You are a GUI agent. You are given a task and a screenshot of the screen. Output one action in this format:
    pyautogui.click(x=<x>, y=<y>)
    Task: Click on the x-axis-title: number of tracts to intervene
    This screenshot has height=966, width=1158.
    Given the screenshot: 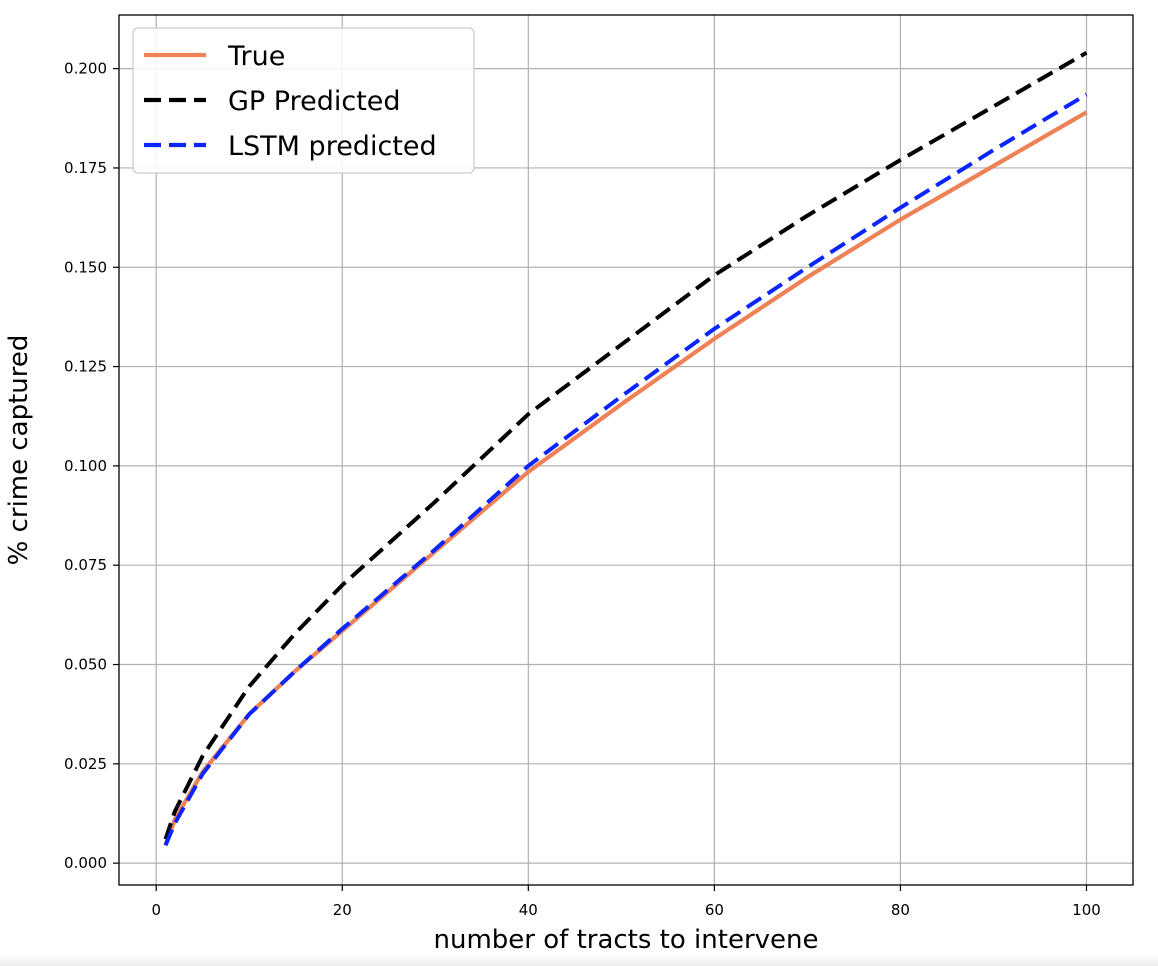 What is the action you would take?
    pyautogui.click(x=626, y=940)
    